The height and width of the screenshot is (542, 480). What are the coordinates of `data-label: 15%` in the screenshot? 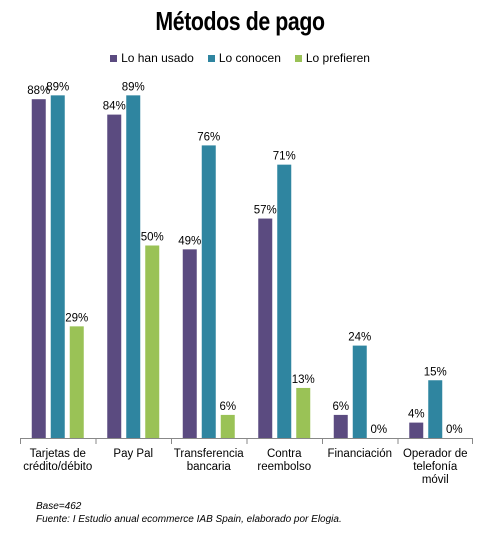 It's located at (435, 372).